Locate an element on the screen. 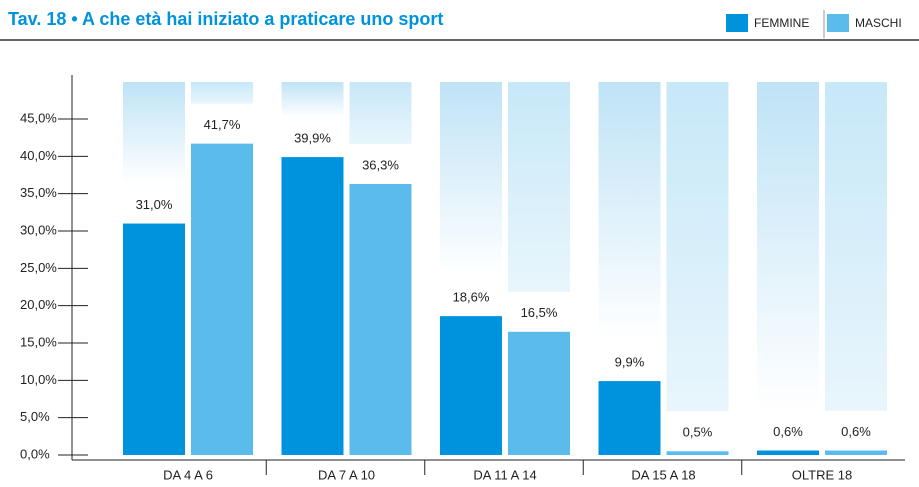  y-tick-label: 10,0% is located at coordinates (38, 379).